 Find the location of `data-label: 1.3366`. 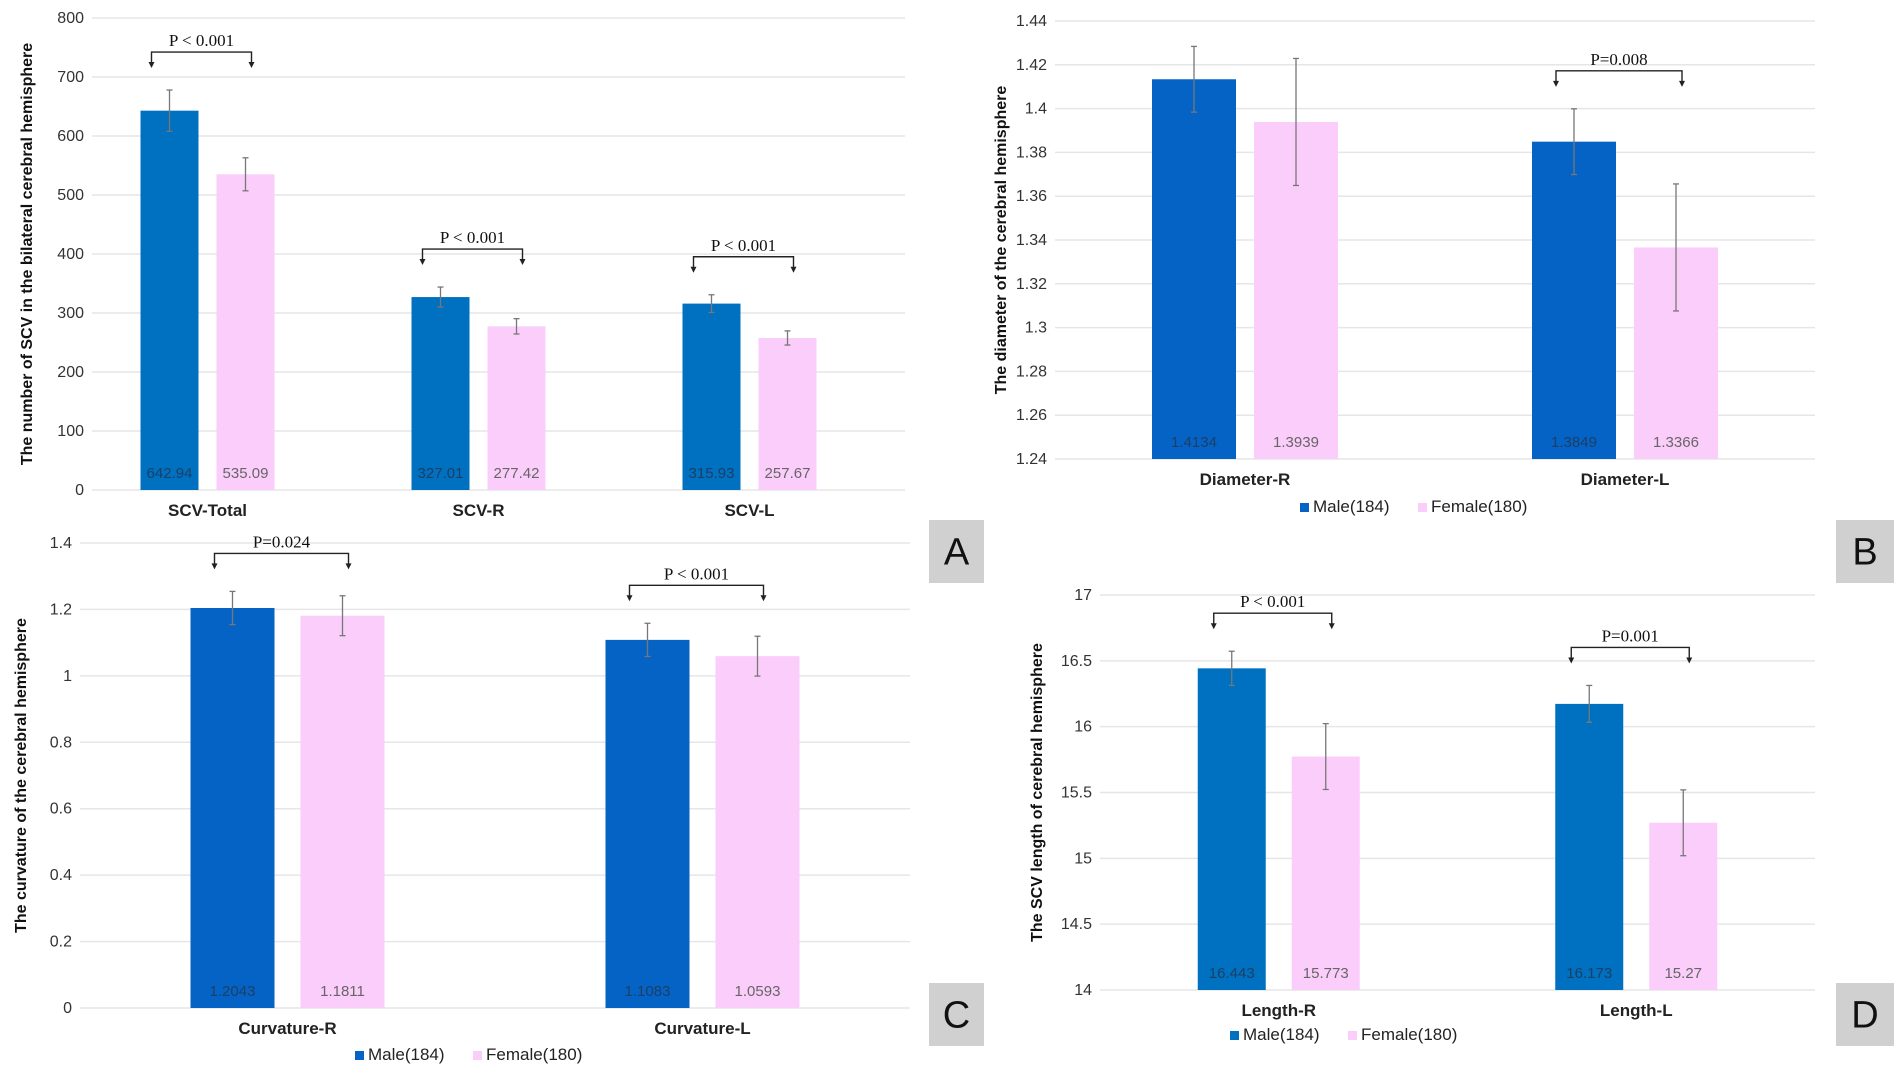

data-label: 1.3366 is located at coordinates (1676, 442).